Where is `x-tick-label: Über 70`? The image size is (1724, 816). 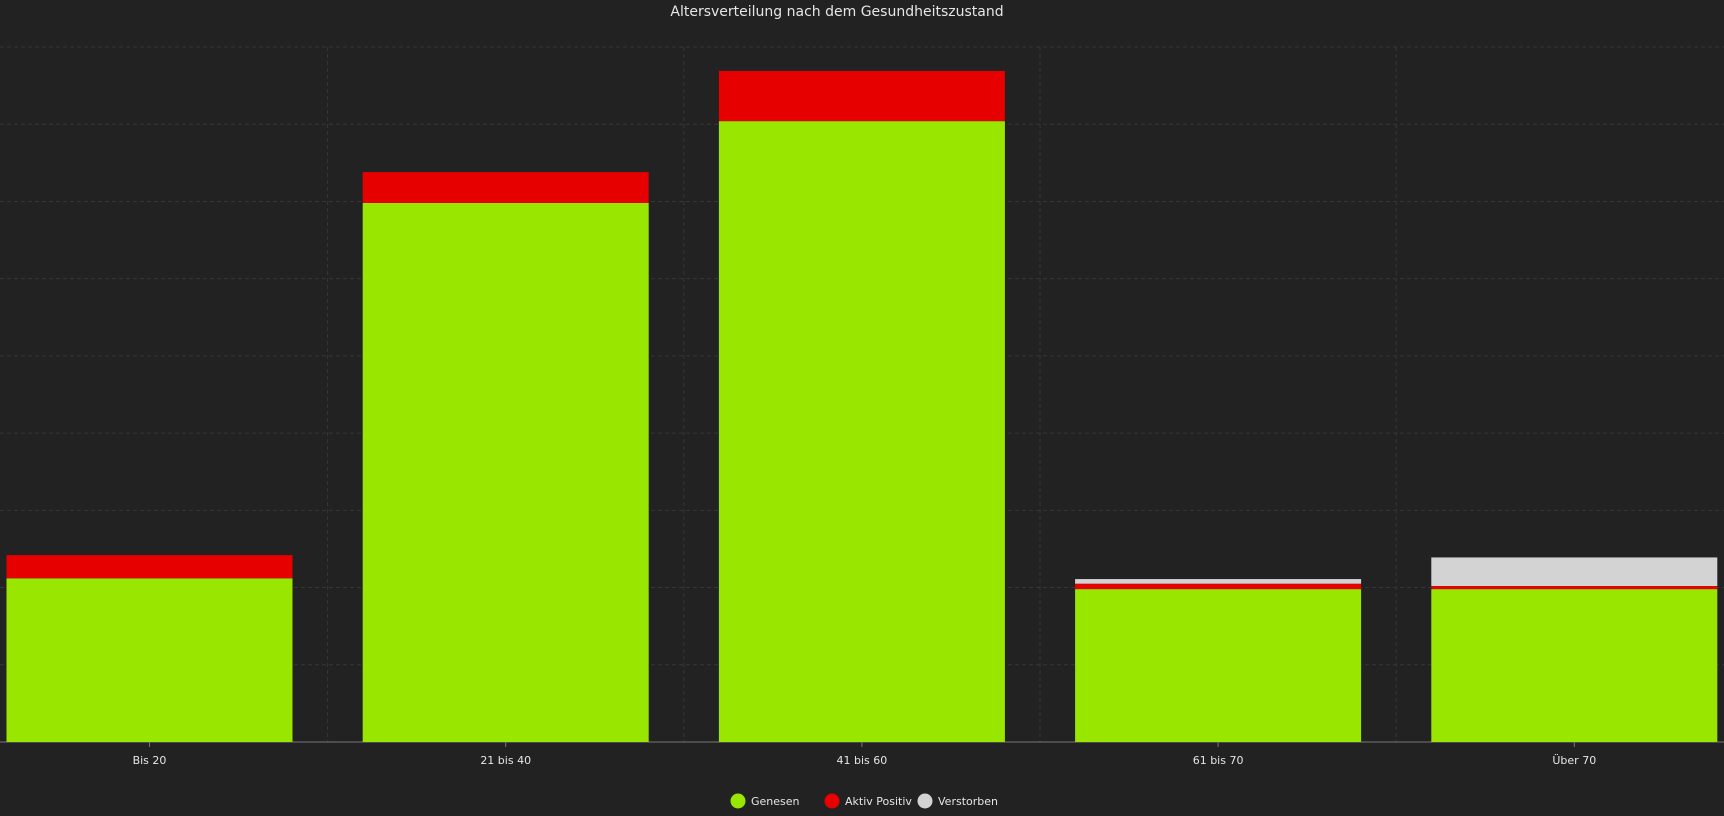 x-tick-label: Über 70 is located at coordinates (1574, 760).